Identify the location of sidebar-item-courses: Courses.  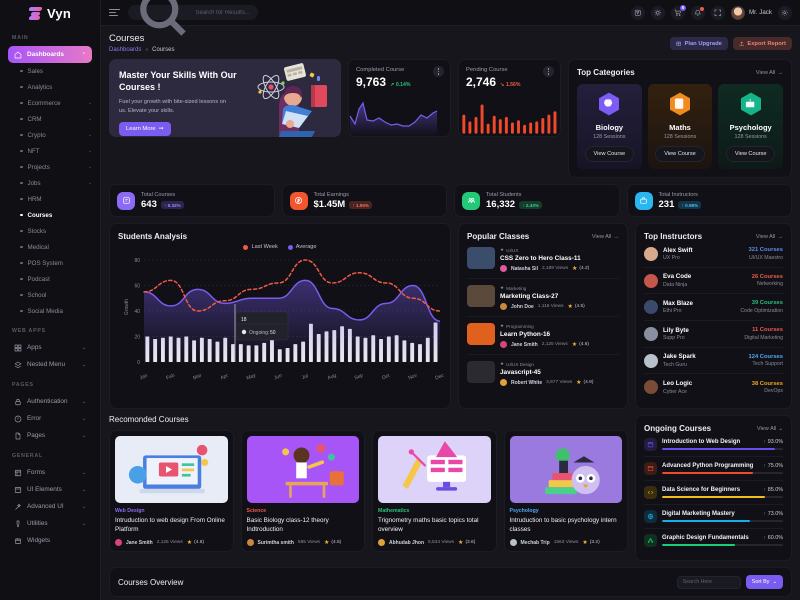
(50, 215).